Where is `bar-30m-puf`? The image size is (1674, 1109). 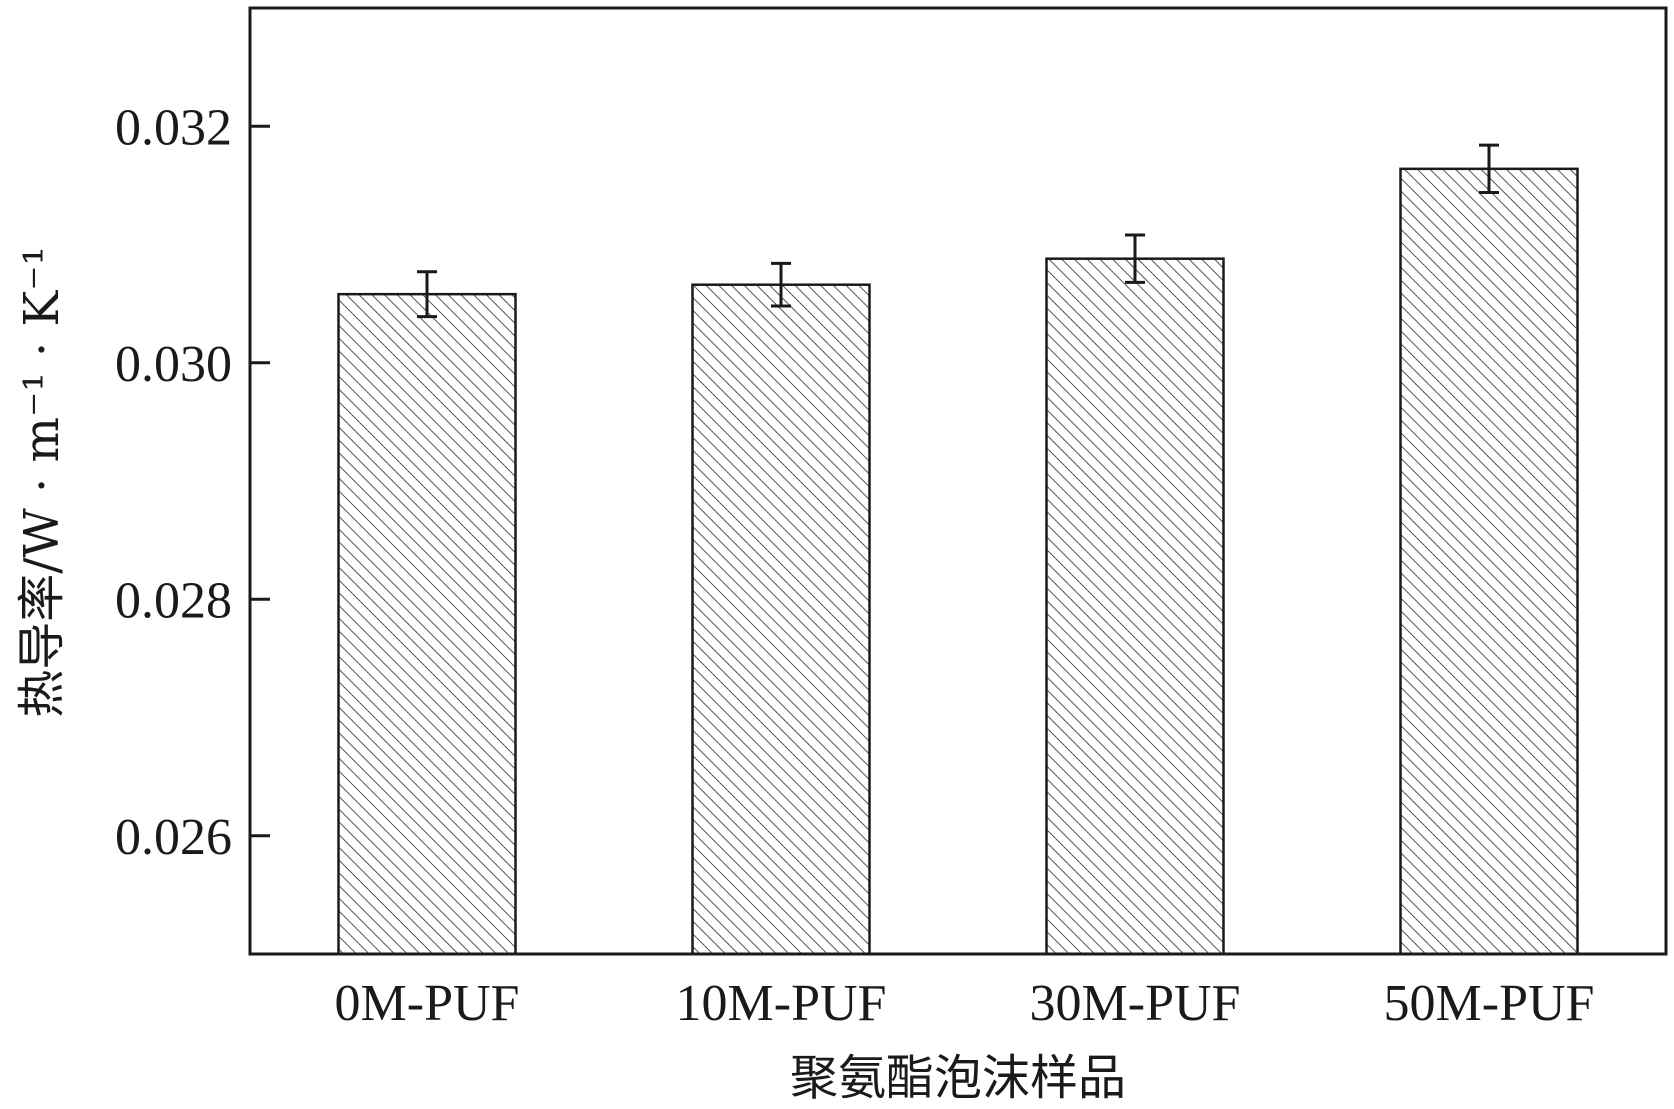
bar-30m-puf is located at coordinates (1135, 606).